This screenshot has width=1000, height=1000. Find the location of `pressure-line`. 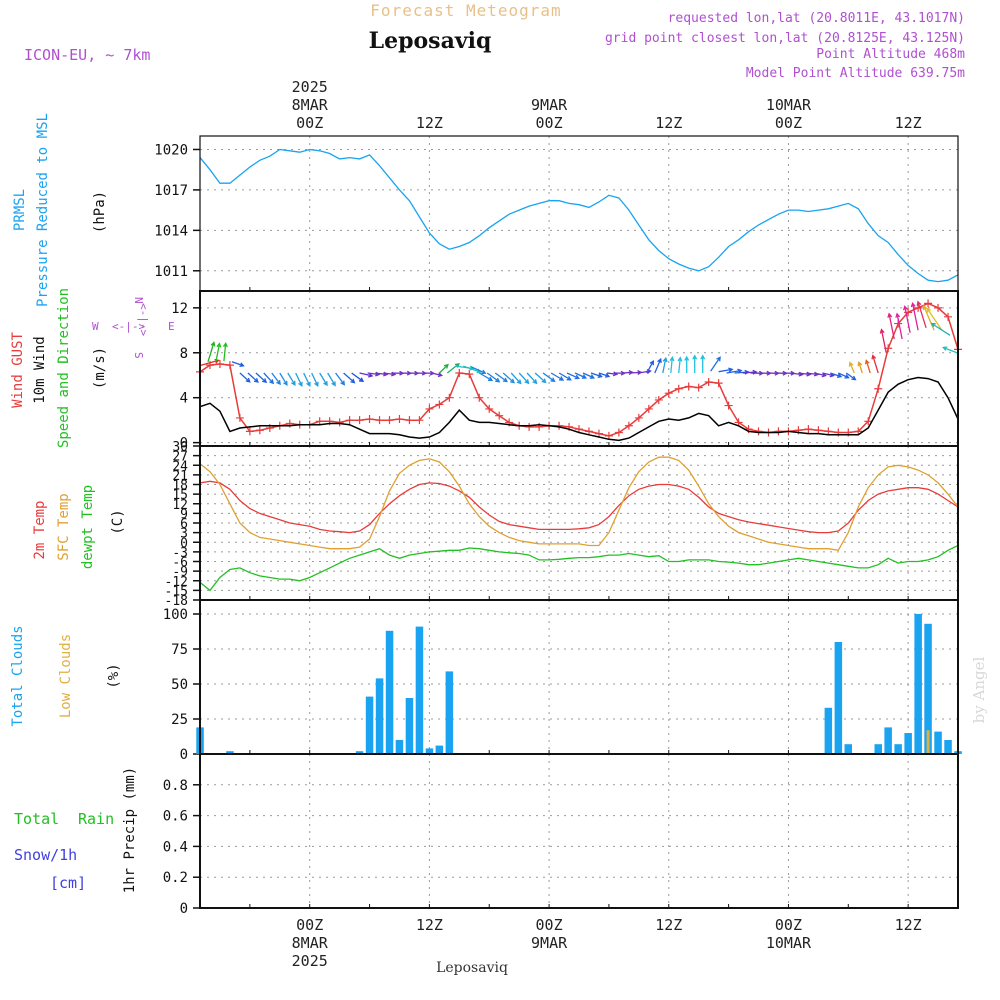

pressure-line is located at coordinates (579, 215).